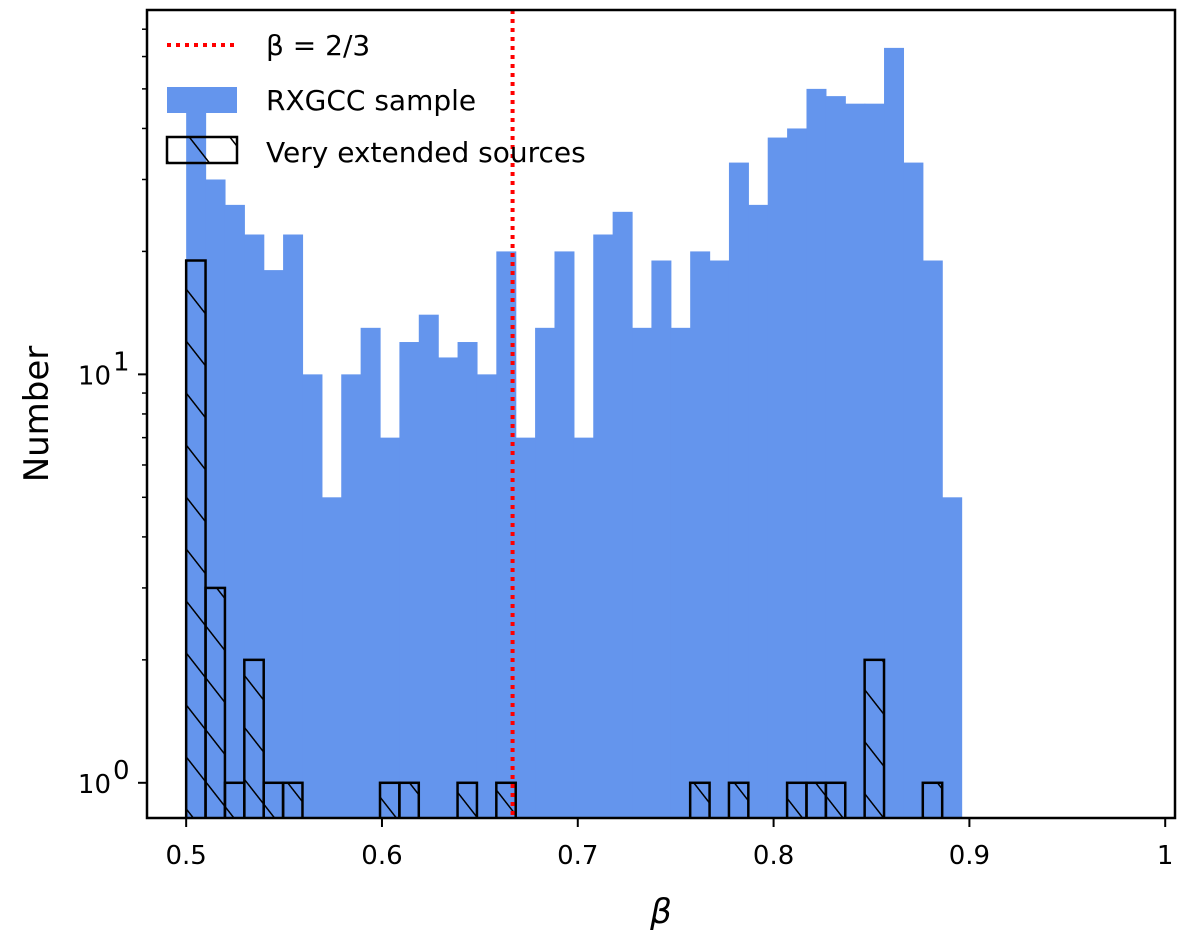 Image resolution: width=1200 pixels, height=937 pixels. I want to click on legend-label-rxgcc: RXGCC sample, so click(371, 100).